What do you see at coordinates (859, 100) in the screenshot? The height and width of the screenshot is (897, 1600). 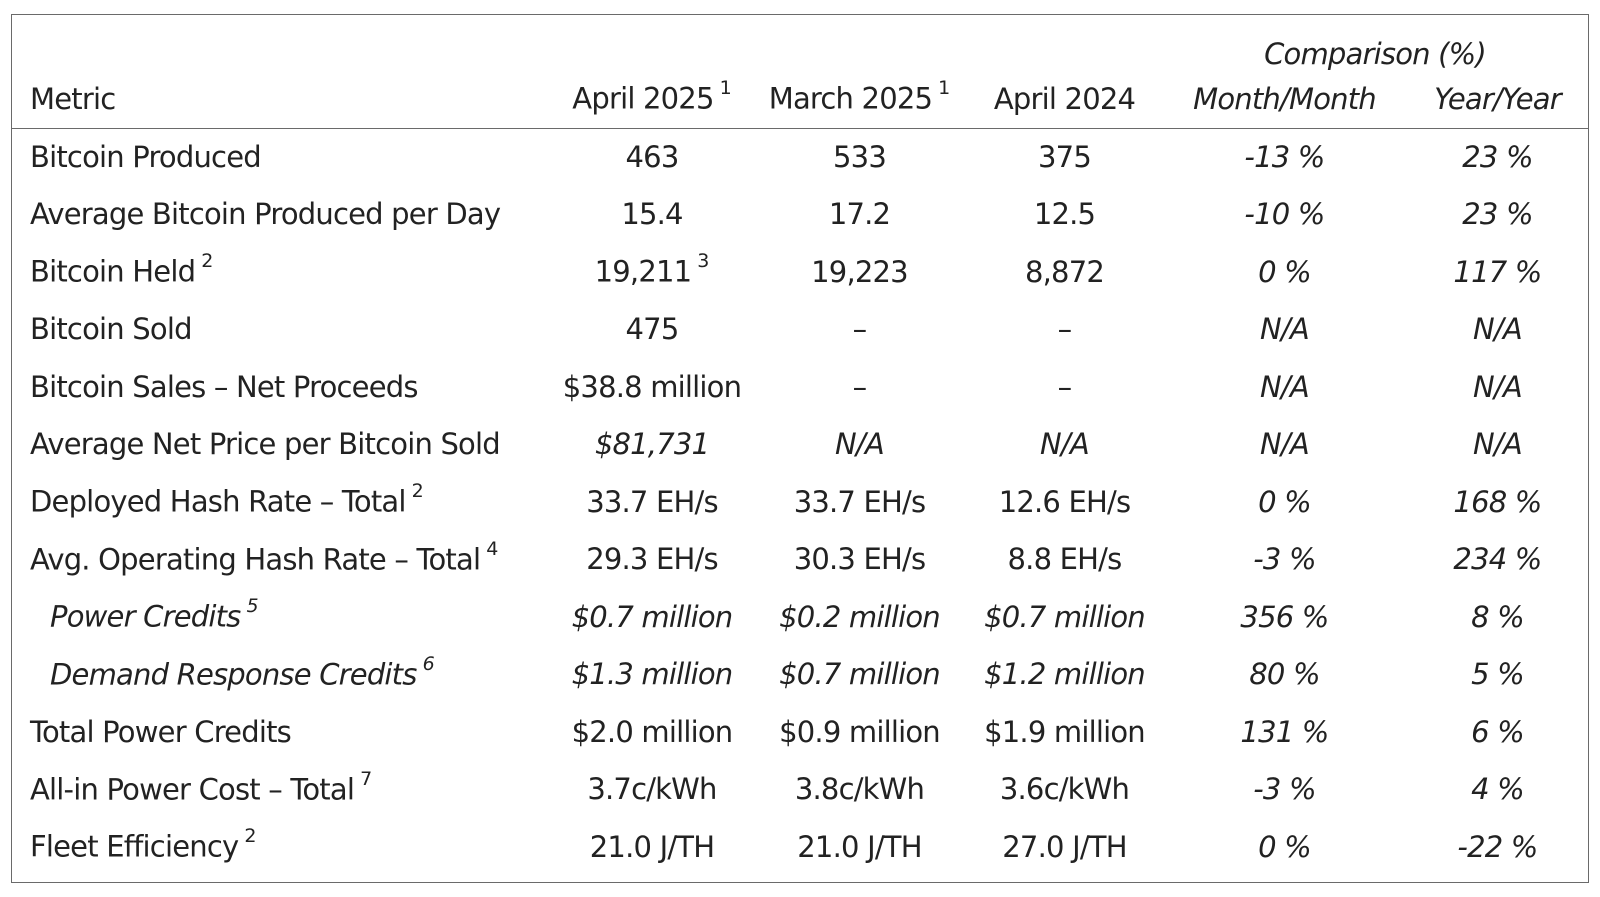 I see `march-2025-column-header: March 2025 1` at bounding box center [859, 100].